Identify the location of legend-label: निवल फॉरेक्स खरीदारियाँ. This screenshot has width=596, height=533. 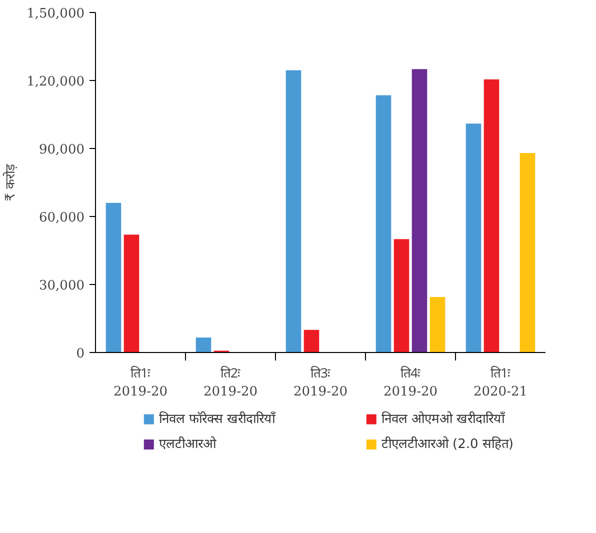
(217, 418).